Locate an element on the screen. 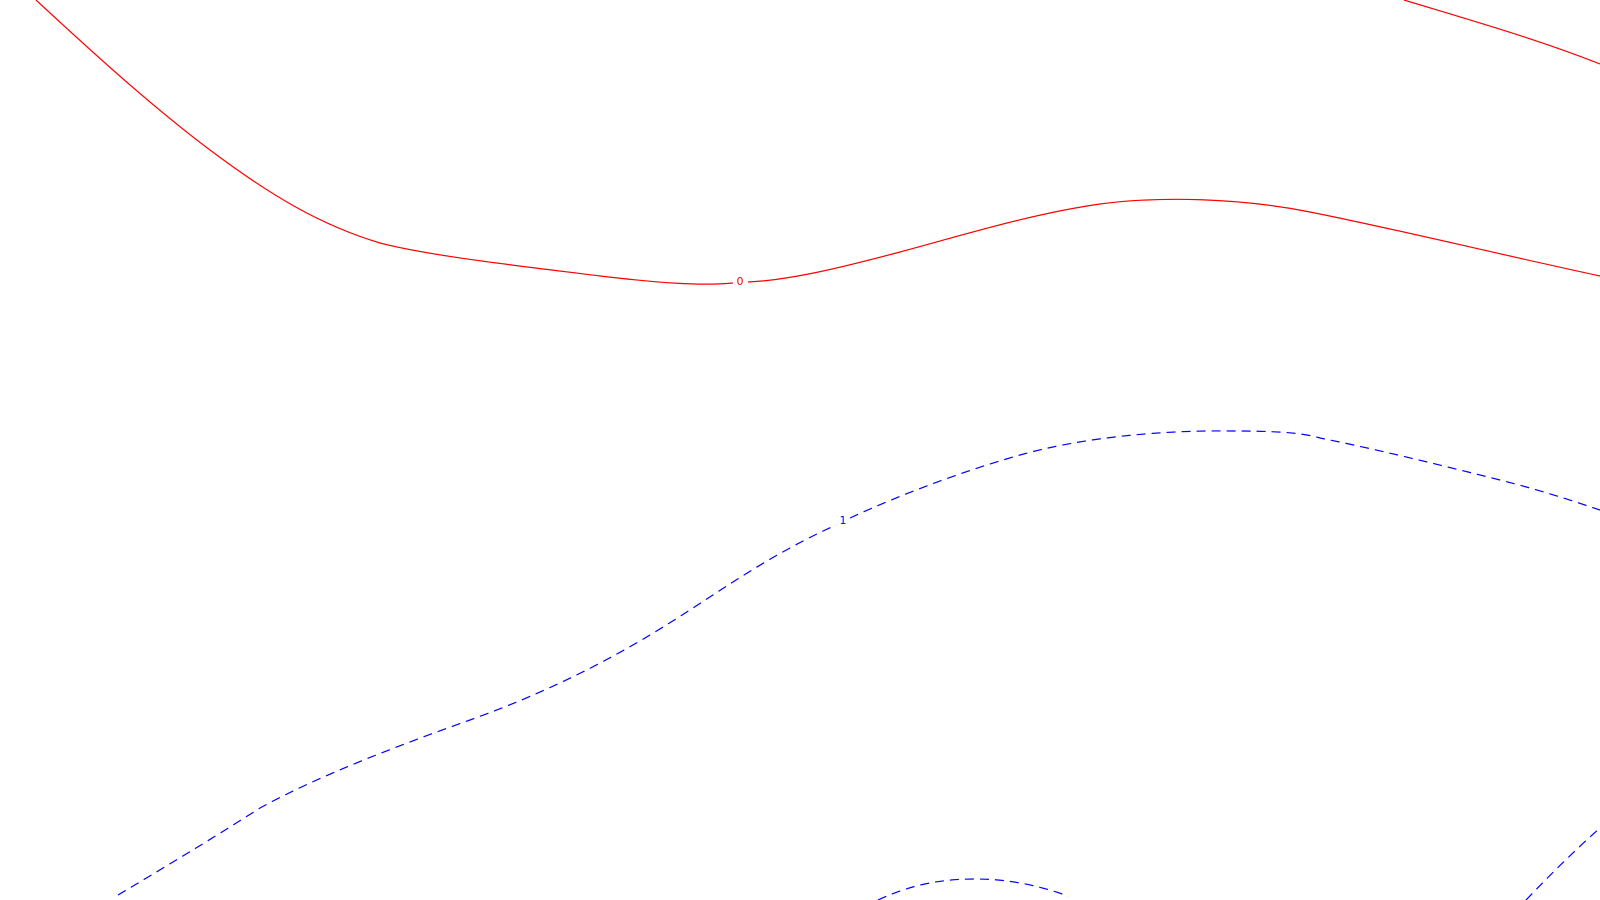  contour-line-0-top-right is located at coordinates (1501, 32).